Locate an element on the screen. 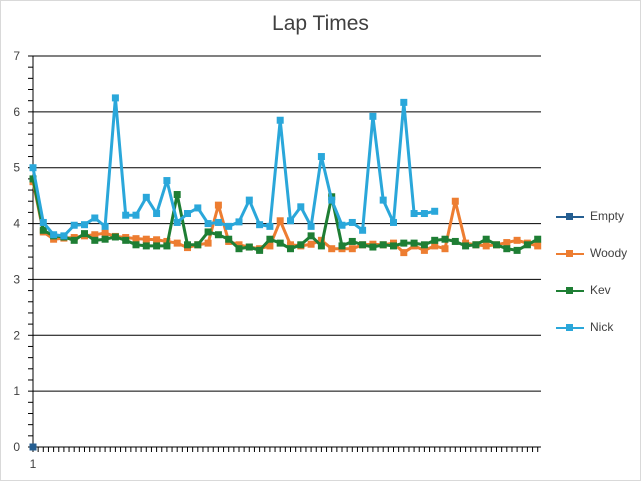  legend-marker-nick is located at coordinates (569, 327).